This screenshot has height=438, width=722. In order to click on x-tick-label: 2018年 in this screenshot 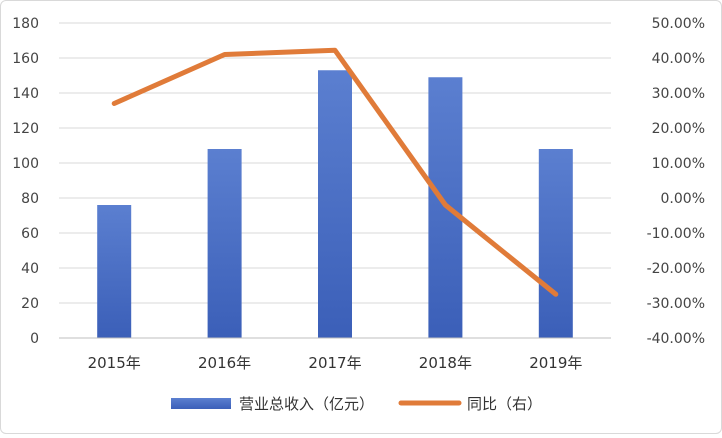, I will do `click(445, 363)`.